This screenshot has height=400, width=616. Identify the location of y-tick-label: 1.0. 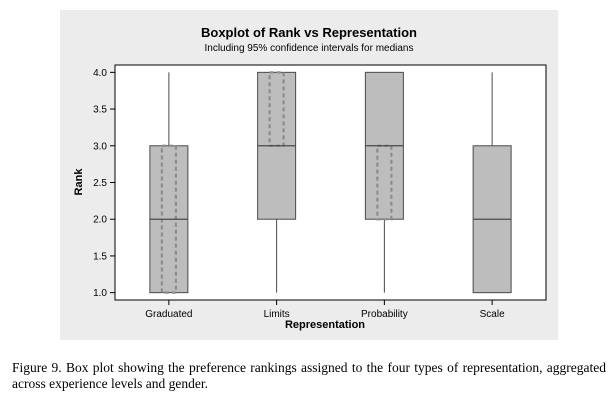
(100, 293).